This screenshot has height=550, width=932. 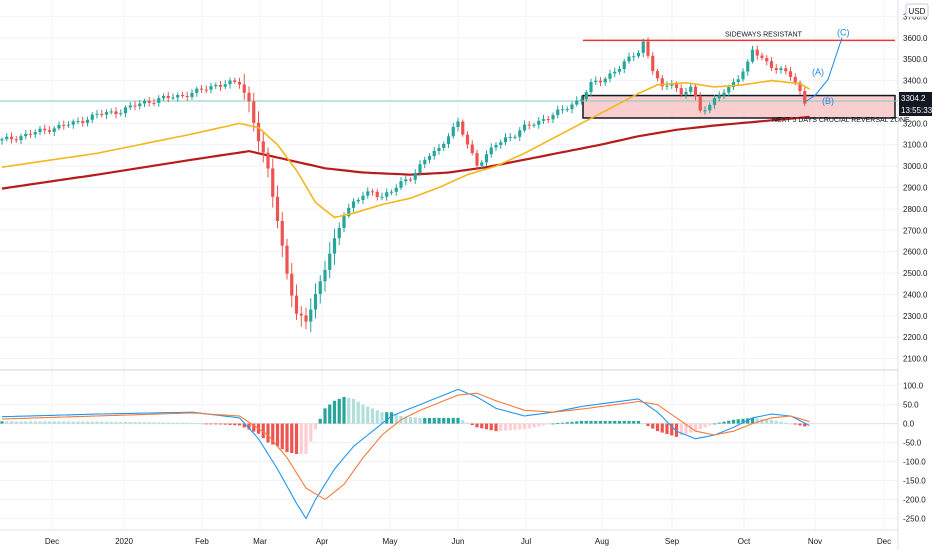 What do you see at coordinates (914, 481) in the screenshot?
I see `macd-tick-label: -150.0` at bounding box center [914, 481].